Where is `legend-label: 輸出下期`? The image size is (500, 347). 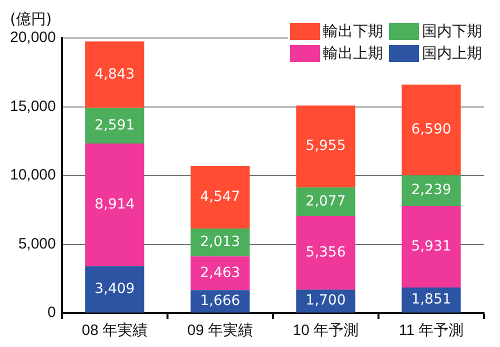 legend-label: 輸出下期 is located at coordinates (353, 31).